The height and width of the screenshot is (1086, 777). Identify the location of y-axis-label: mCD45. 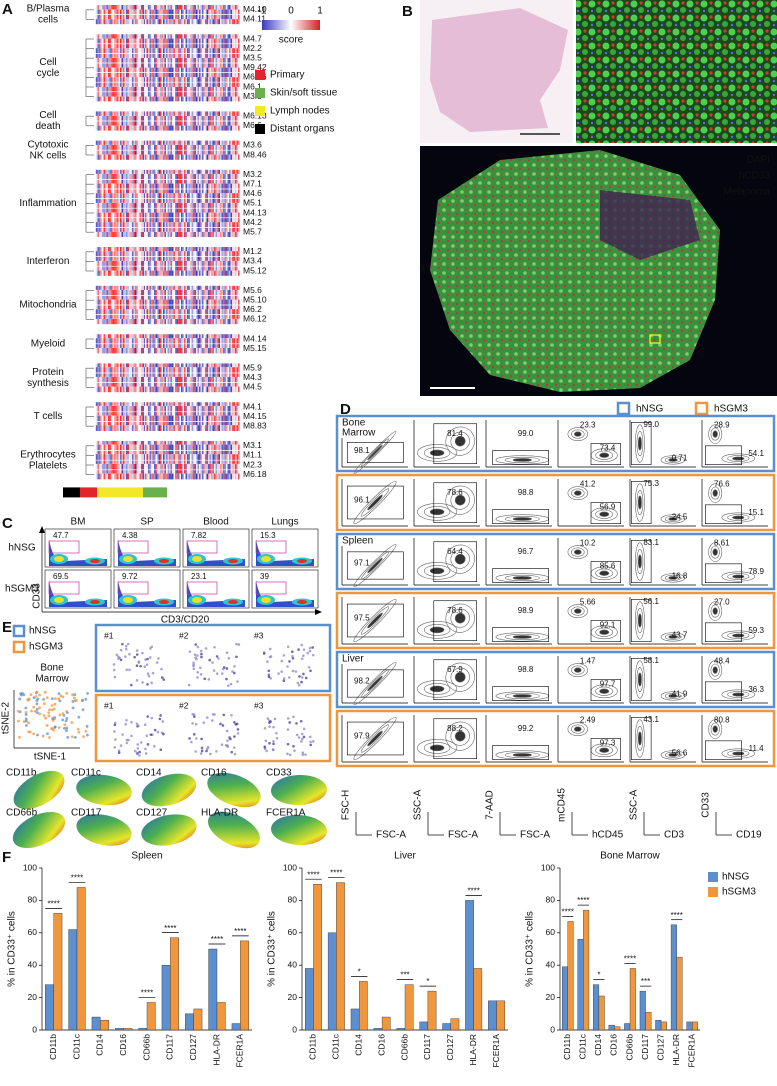
(562, 805).